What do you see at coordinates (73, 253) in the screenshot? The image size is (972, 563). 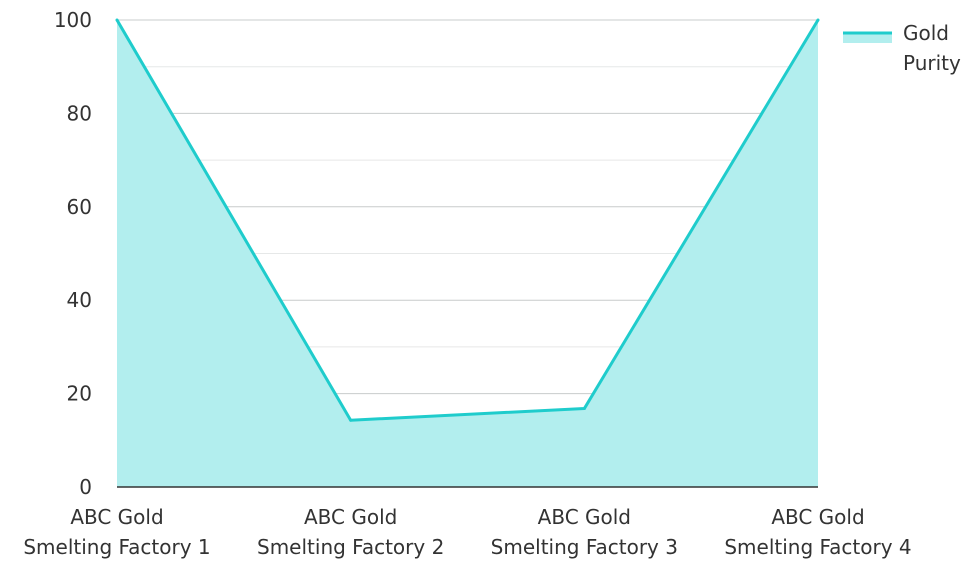 I see `y-axis-ticks: 0 20 40 60 80 100` at bounding box center [73, 253].